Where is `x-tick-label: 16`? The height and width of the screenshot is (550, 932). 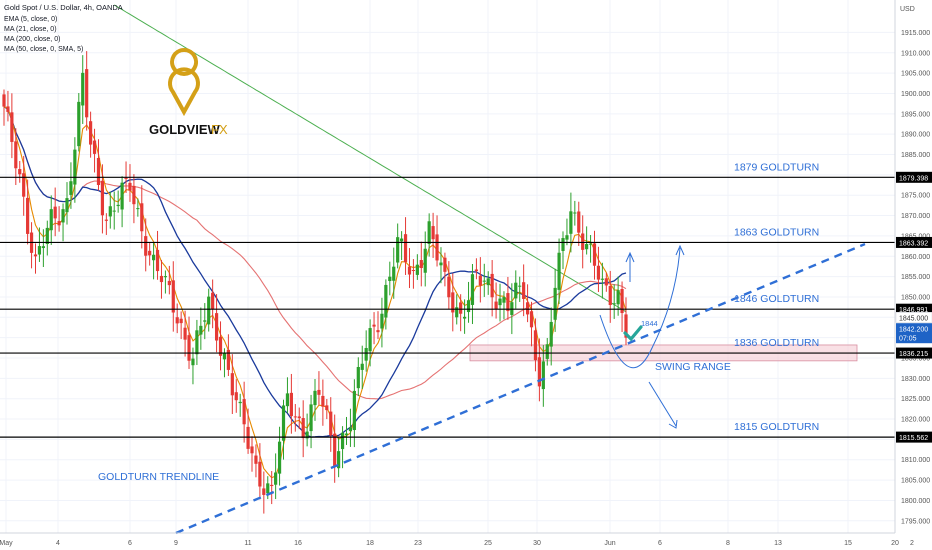
x-tick-label: 16 is located at coordinates (298, 543).